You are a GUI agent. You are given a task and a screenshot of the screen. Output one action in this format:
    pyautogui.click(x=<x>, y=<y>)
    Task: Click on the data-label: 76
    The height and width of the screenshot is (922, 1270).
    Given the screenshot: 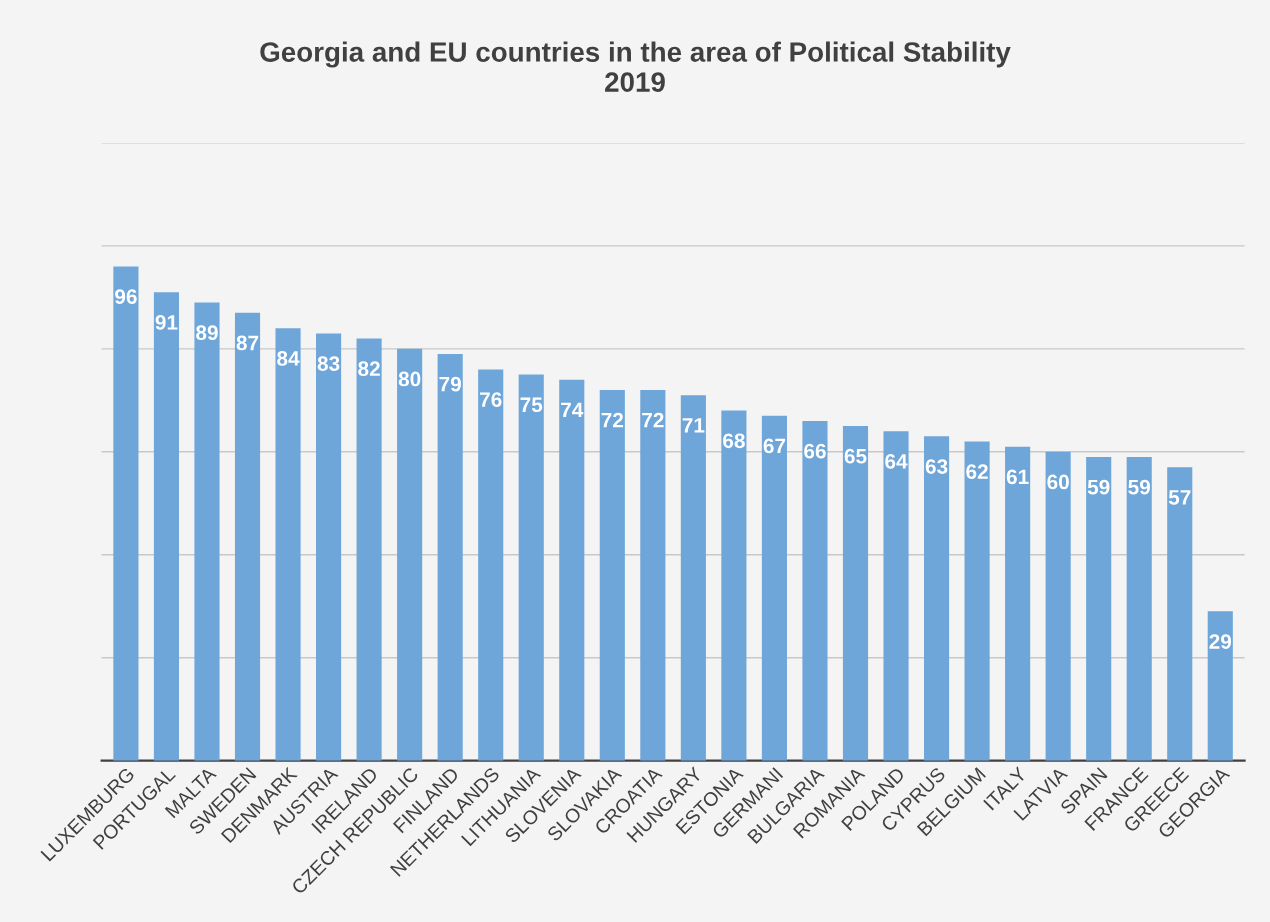 What is the action you would take?
    pyautogui.click(x=491, y=399)
    